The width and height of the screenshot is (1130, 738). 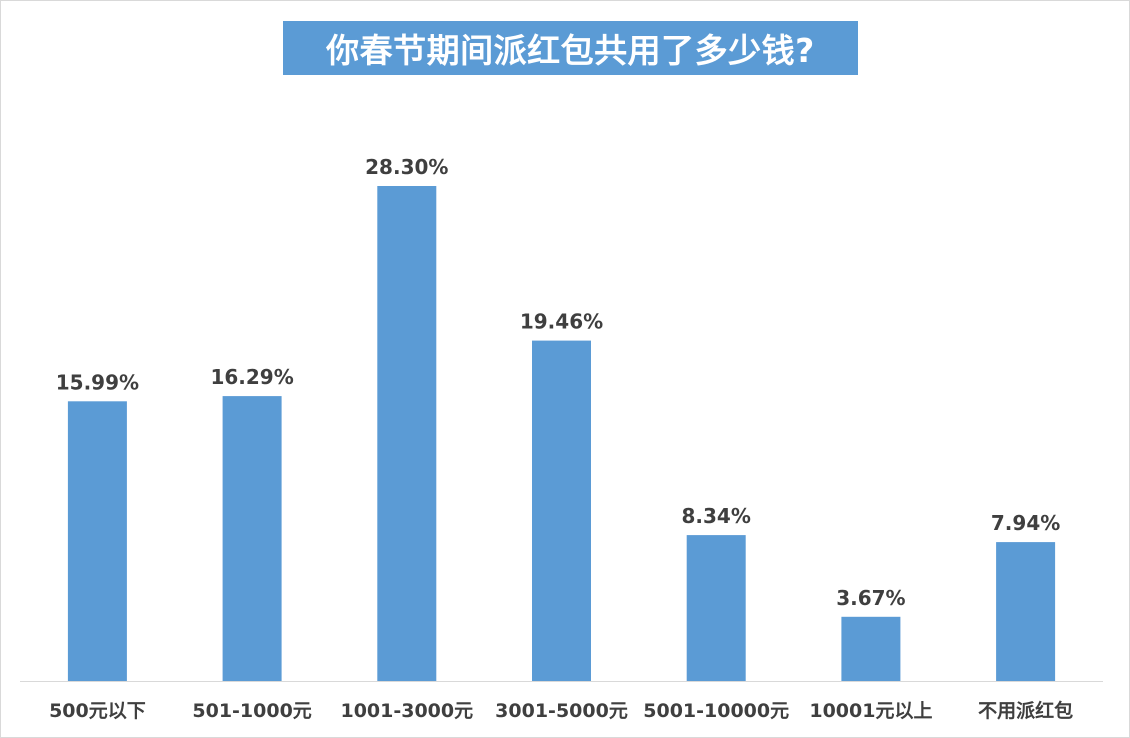 I want to click on category-label-4: 5001-10000元, so click(x=716, y=711).